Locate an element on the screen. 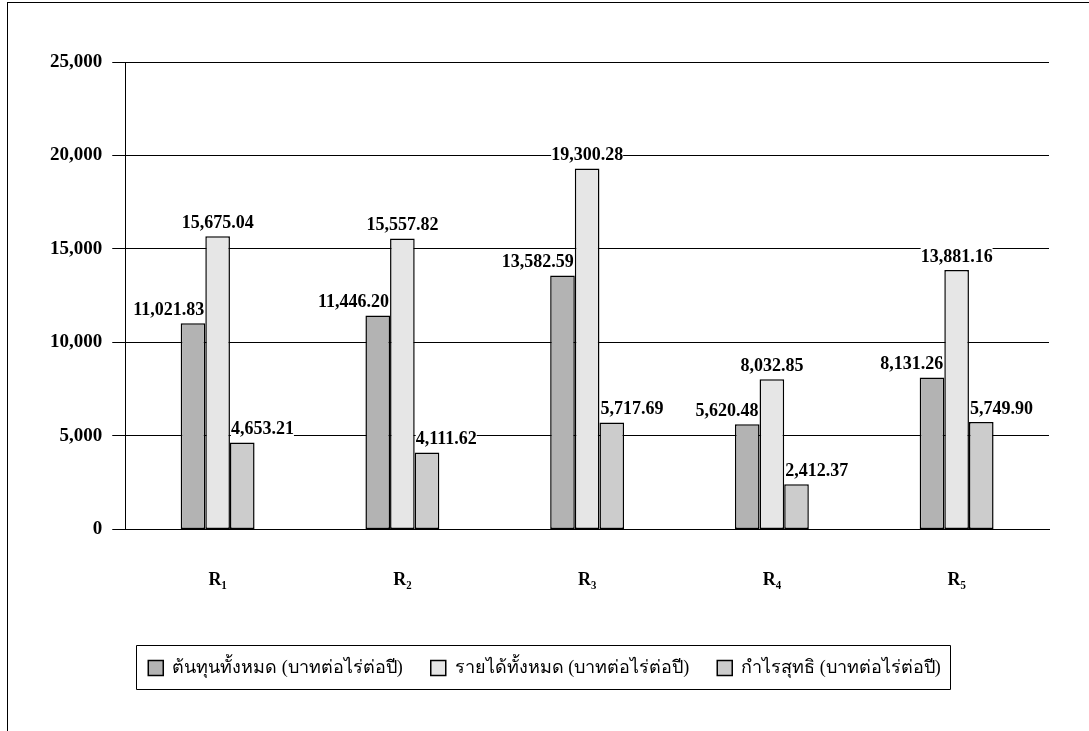 The width and height of the screenshot is (1089, 731). y-tick-label: 10,000 is located at coordinates (76, 341).